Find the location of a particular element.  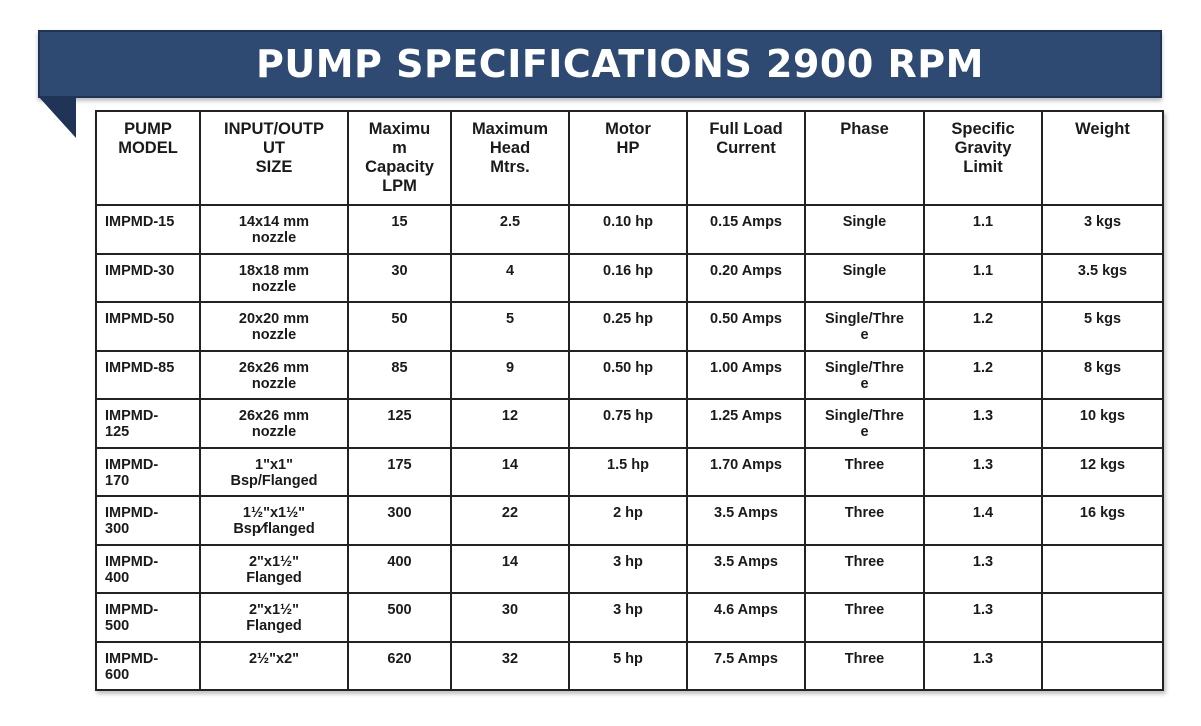

cell-model: IMPMD-30 is located at coordinates (148, 277).